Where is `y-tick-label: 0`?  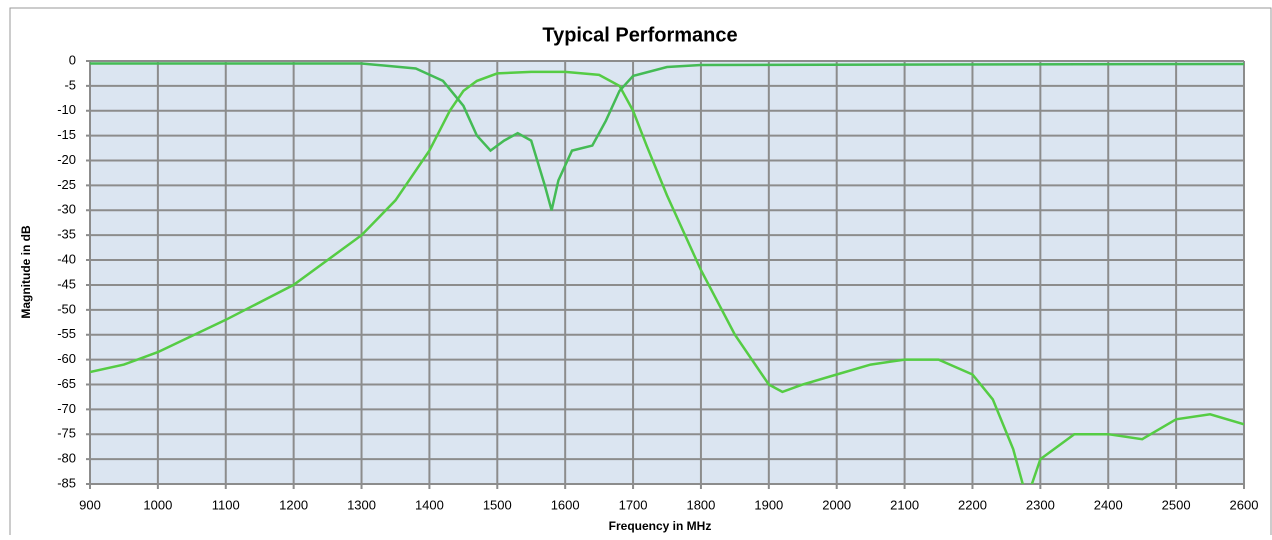
y-tick-label: 0 is located at coordinates (72, 59).